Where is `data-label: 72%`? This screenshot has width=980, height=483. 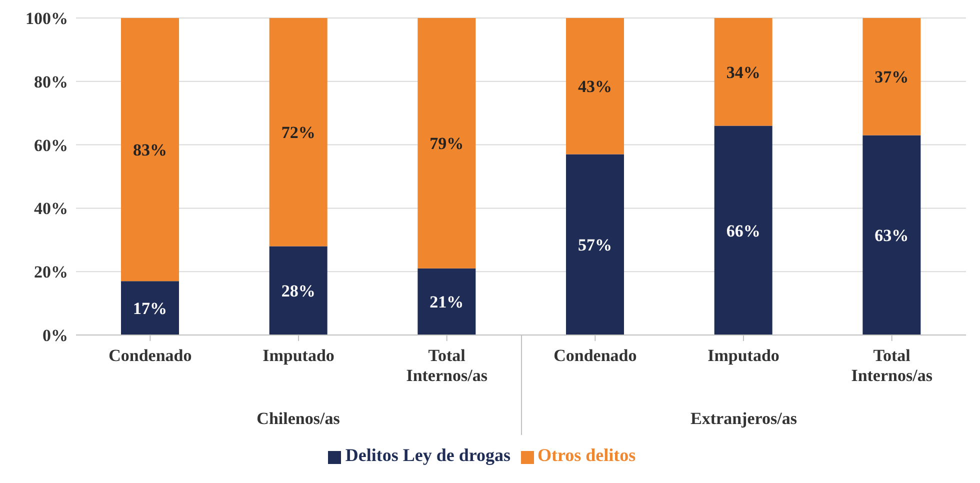 data-label: 72% is located at coordinates (298, 132).